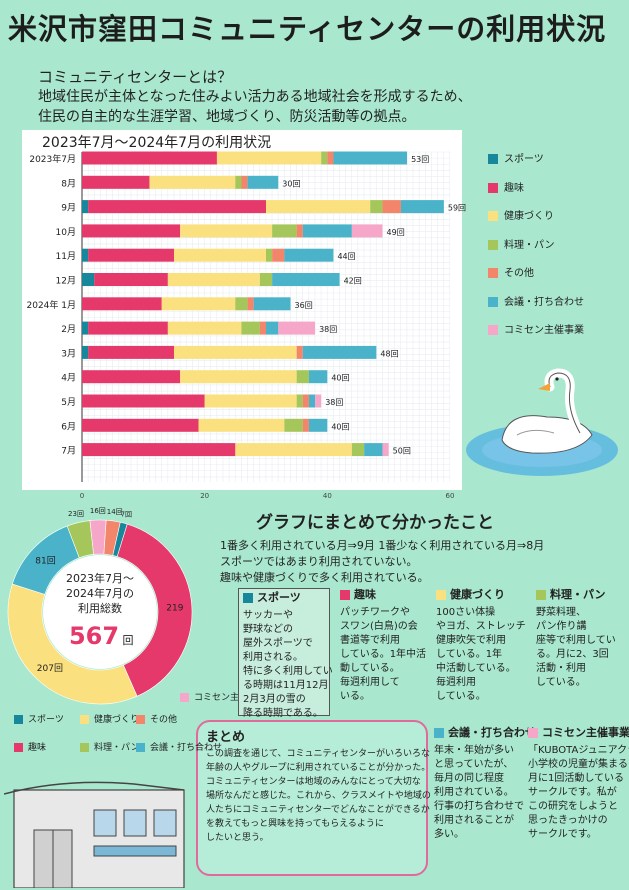 The width and height of the screenshot is (629, 890). What do you see at coordinates (46, 720) in the screenshot?
I see `bottom-legend-label: スポーツ` at bounding box center [46, 720].